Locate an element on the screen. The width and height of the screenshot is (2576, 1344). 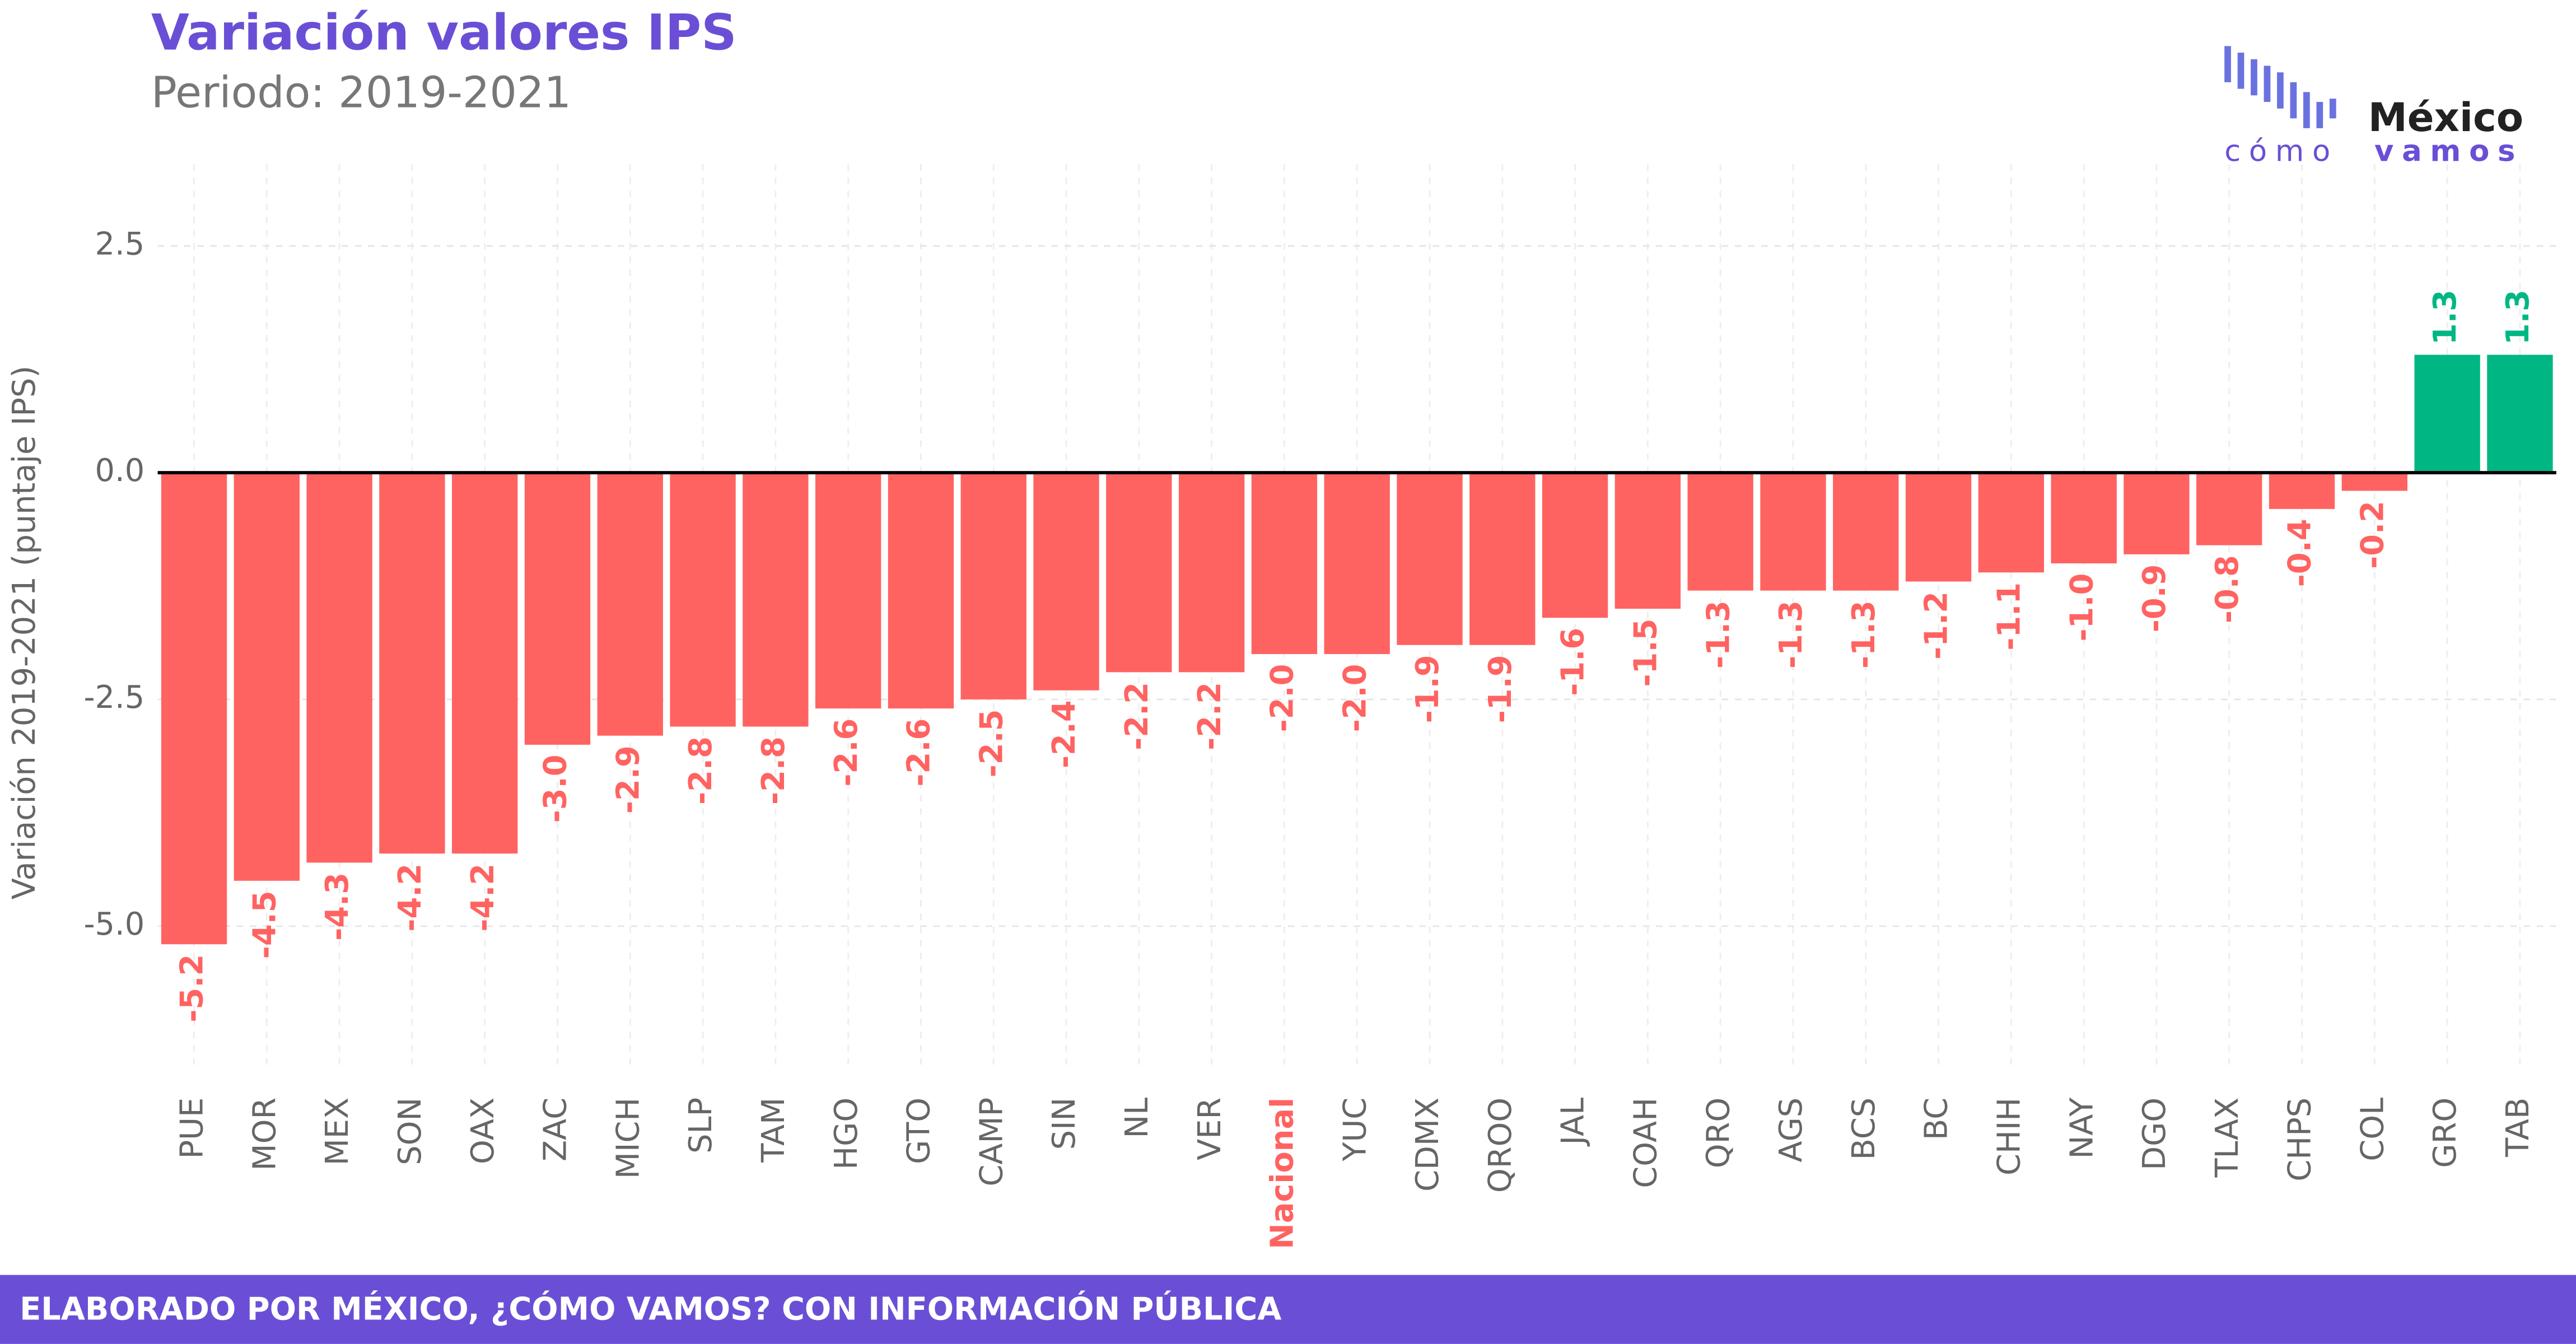
data-label: -0.9 is located at coordinates (2155, 598).